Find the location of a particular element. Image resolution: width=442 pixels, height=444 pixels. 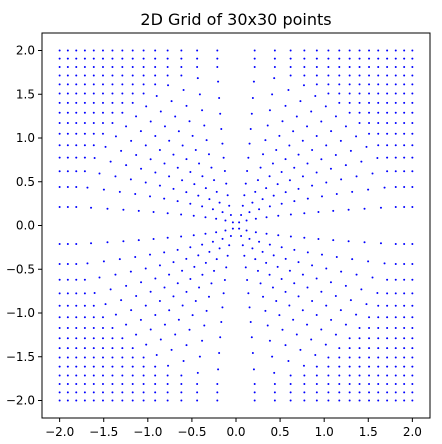

y-tick-label: 0.0 is located at coordinates (25, 226).